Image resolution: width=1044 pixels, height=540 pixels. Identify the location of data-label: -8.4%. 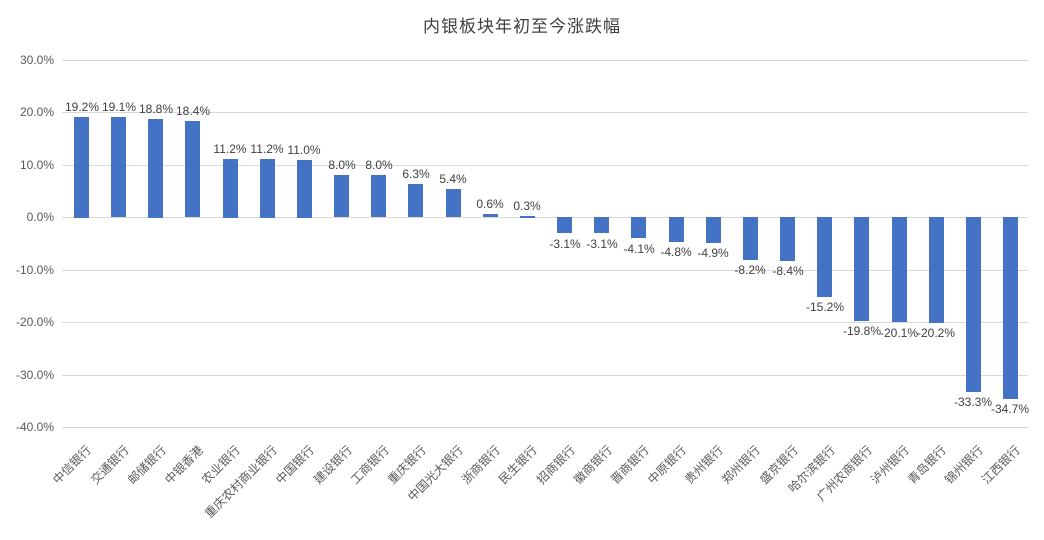
(788, 271).